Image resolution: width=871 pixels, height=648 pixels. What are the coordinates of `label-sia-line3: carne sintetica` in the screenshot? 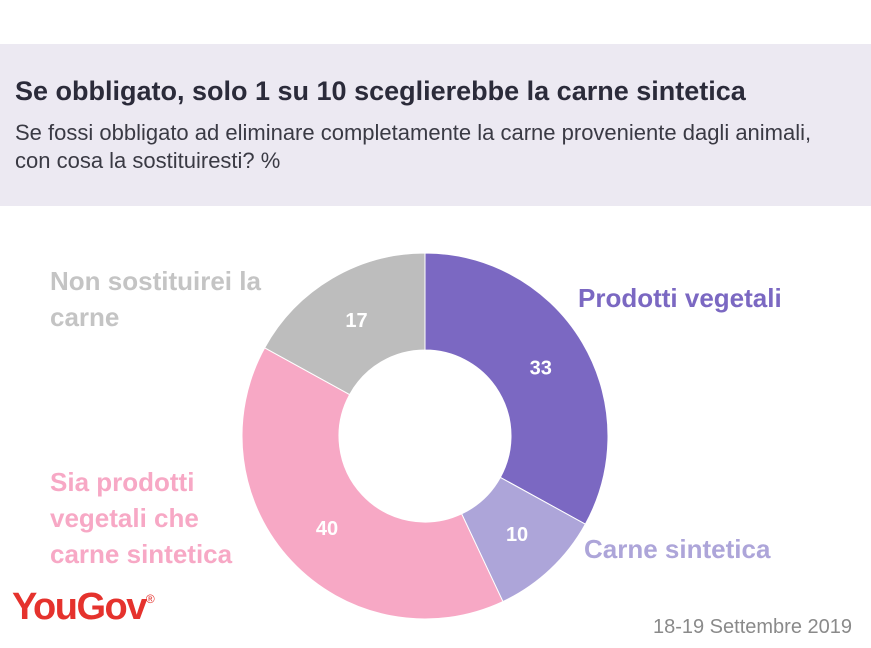 It's located at (141, 554).